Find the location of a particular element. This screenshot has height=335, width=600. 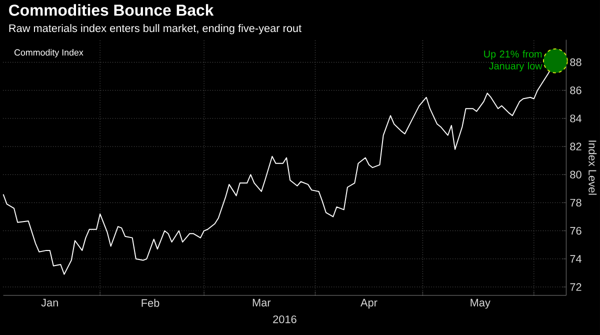

y-tick-label: 88 is located at coordinates (576, 62).